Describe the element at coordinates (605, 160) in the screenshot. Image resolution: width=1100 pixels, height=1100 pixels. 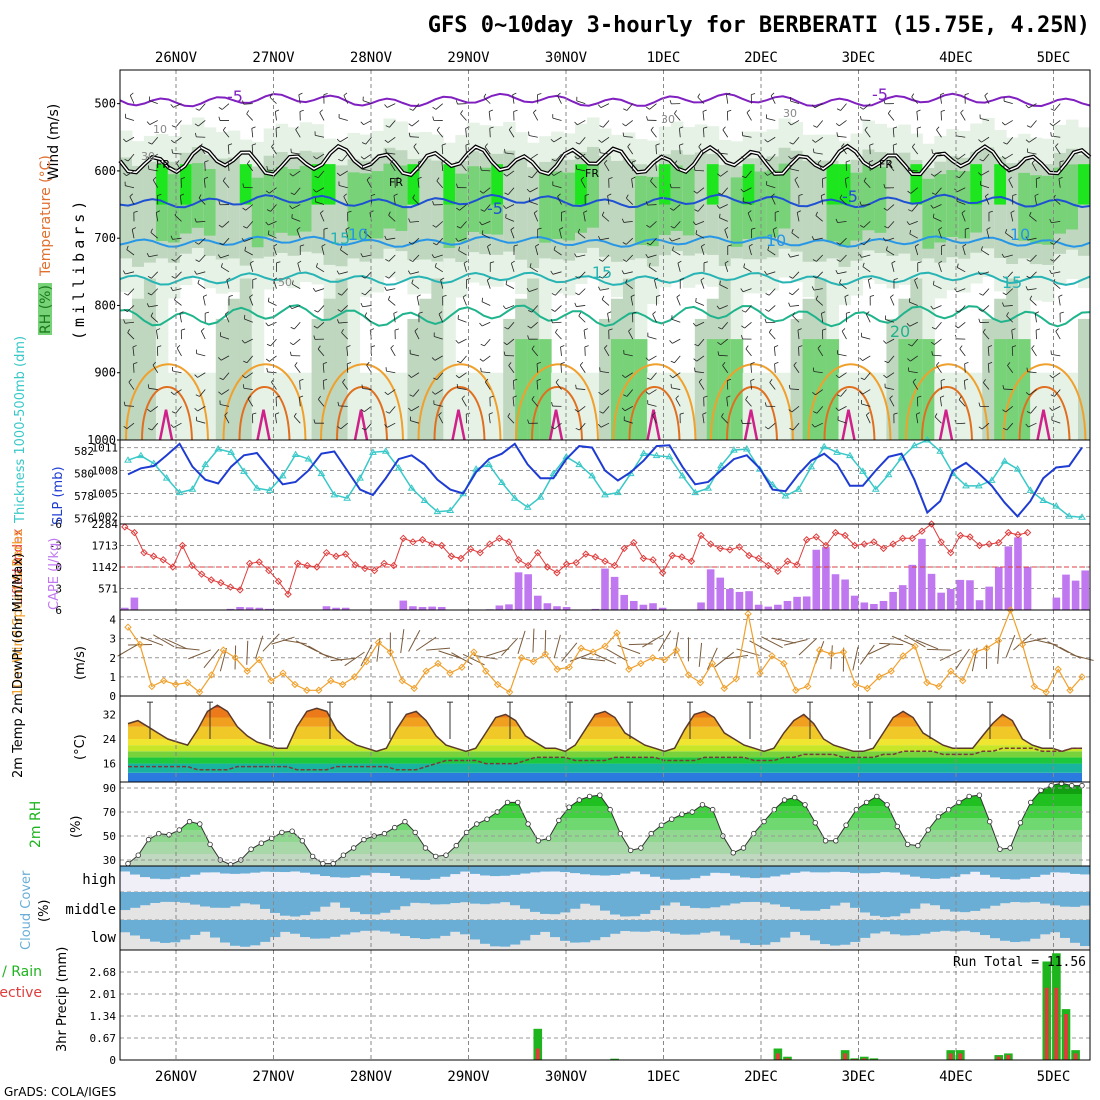
I see `freezing-level-inner` at that location.